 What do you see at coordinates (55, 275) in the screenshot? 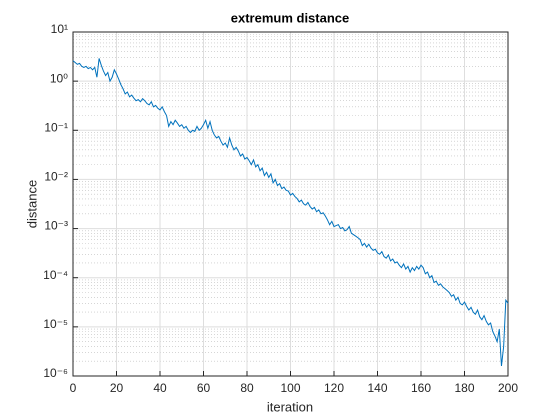
I see `y-tick-label: 10⁻⁴` at bounding box center [55, 275].